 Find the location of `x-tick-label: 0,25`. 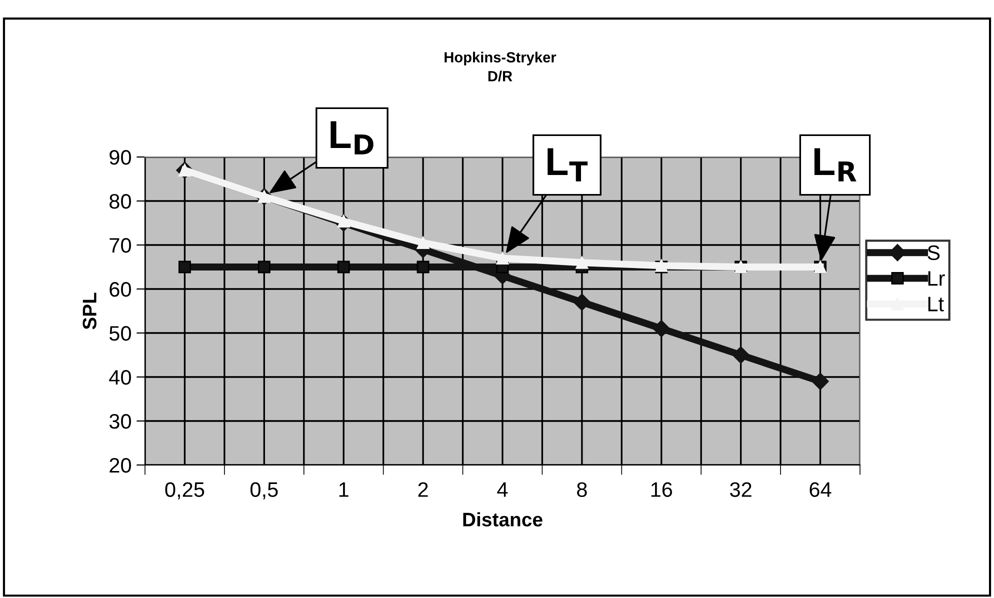

x-tick-label: 0,25 is located at coordinates (184, 491).